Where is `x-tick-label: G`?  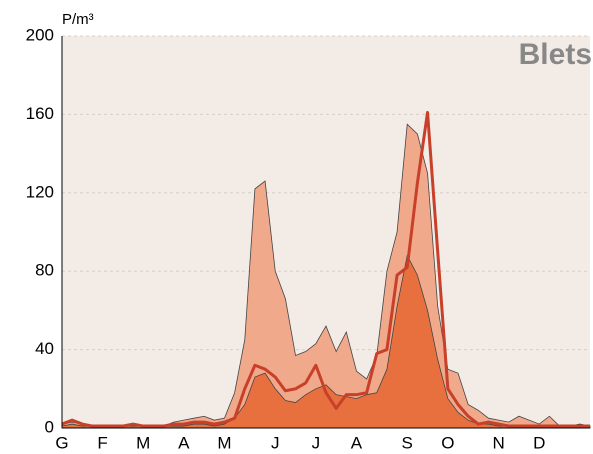
x-tick-label: G is located at coordinates (61, 442).